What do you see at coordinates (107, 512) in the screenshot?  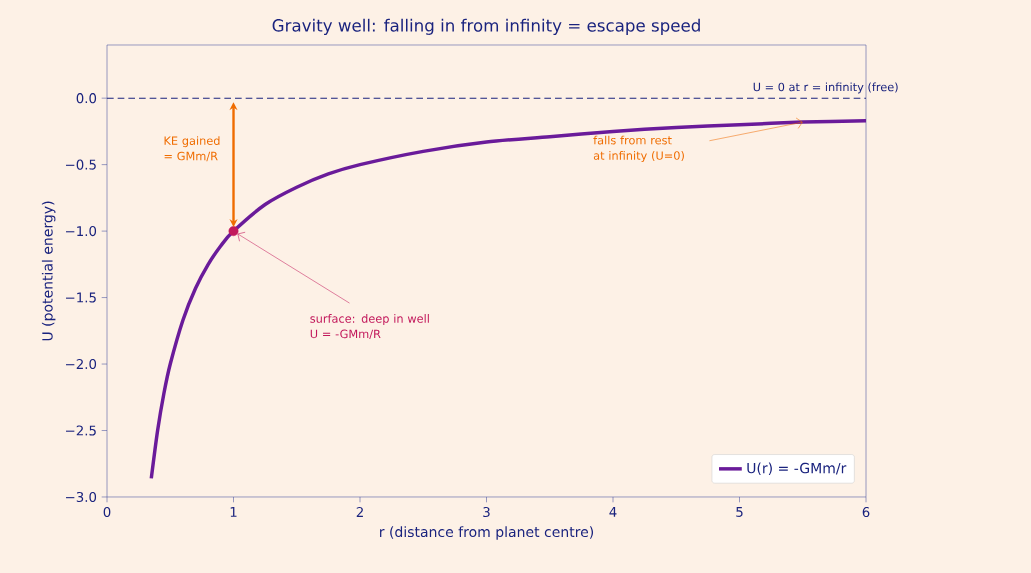 I see `x-tick-label: 0` at bounding box center [107, 512].